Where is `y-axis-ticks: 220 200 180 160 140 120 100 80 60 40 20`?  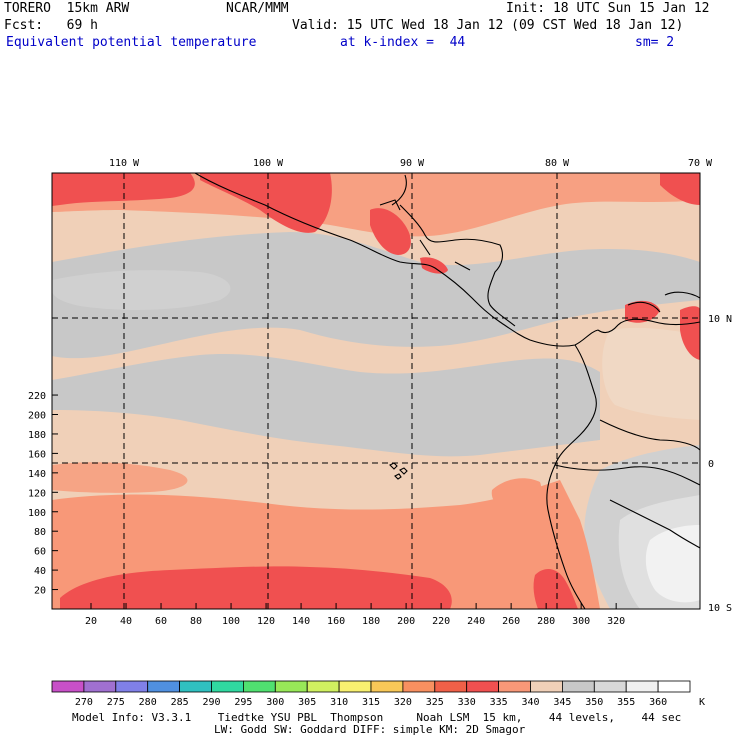 y-axis-ticks: 220 200 180 160 140 120 100 80 60 40 20 is located at coordinates (43, 494).